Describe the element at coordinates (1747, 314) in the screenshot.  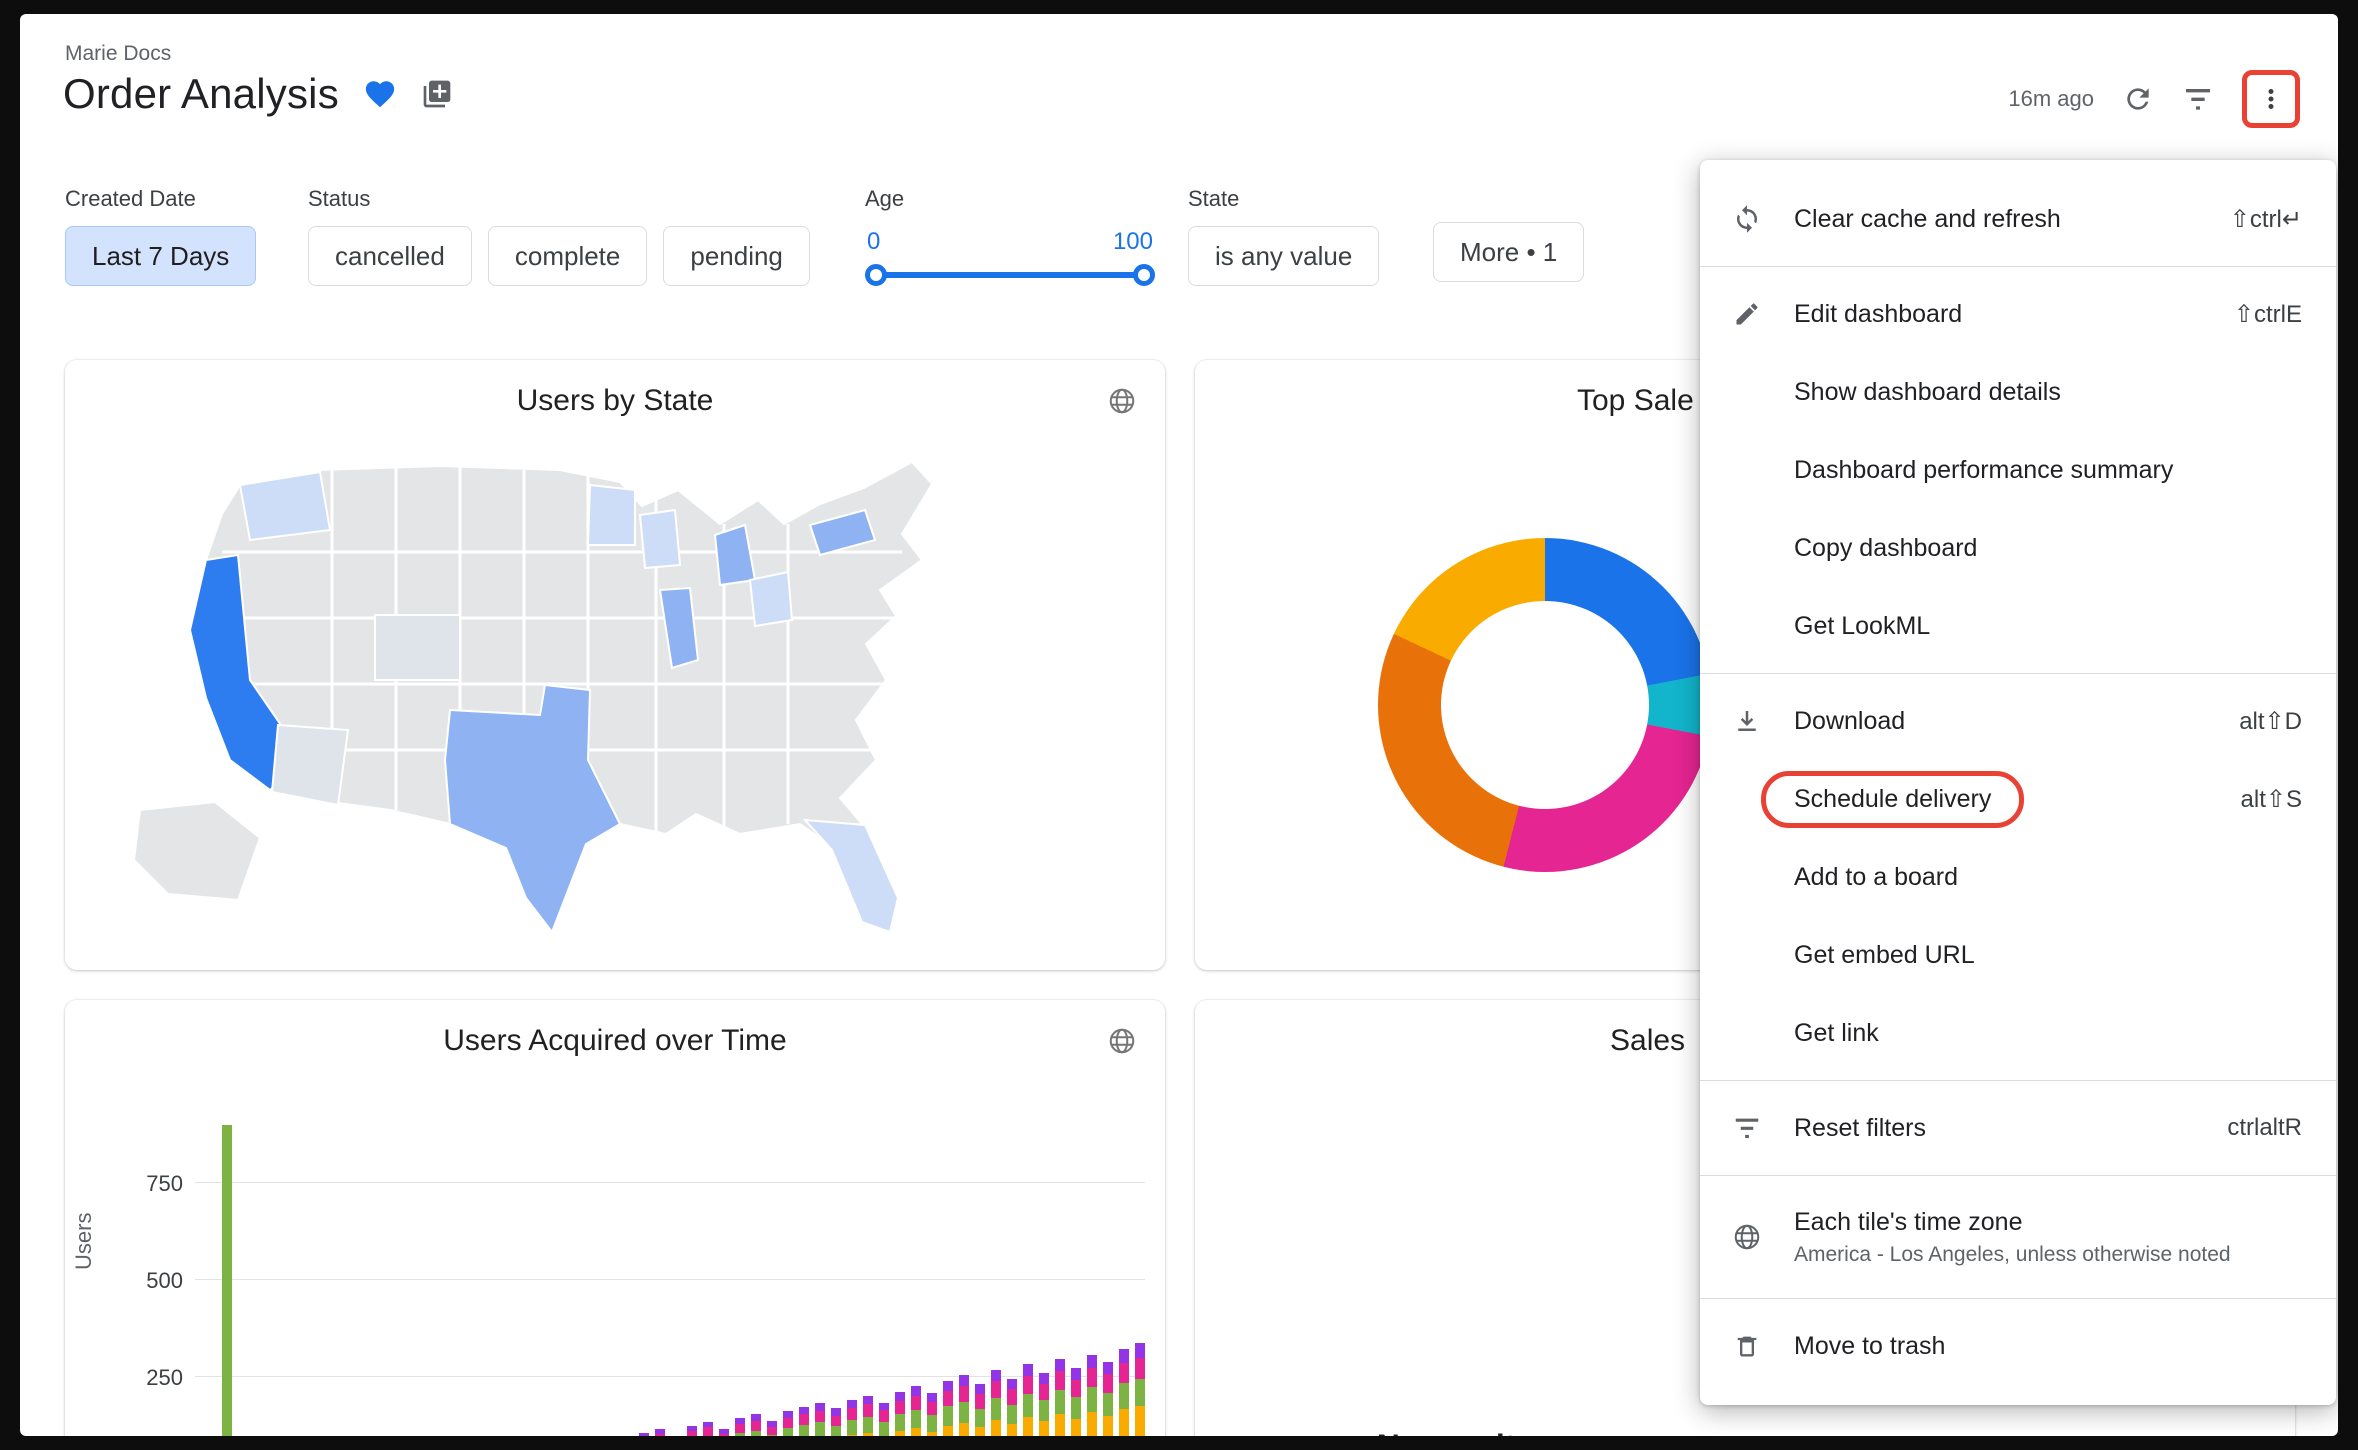
I see `pencil-icon` at that location.